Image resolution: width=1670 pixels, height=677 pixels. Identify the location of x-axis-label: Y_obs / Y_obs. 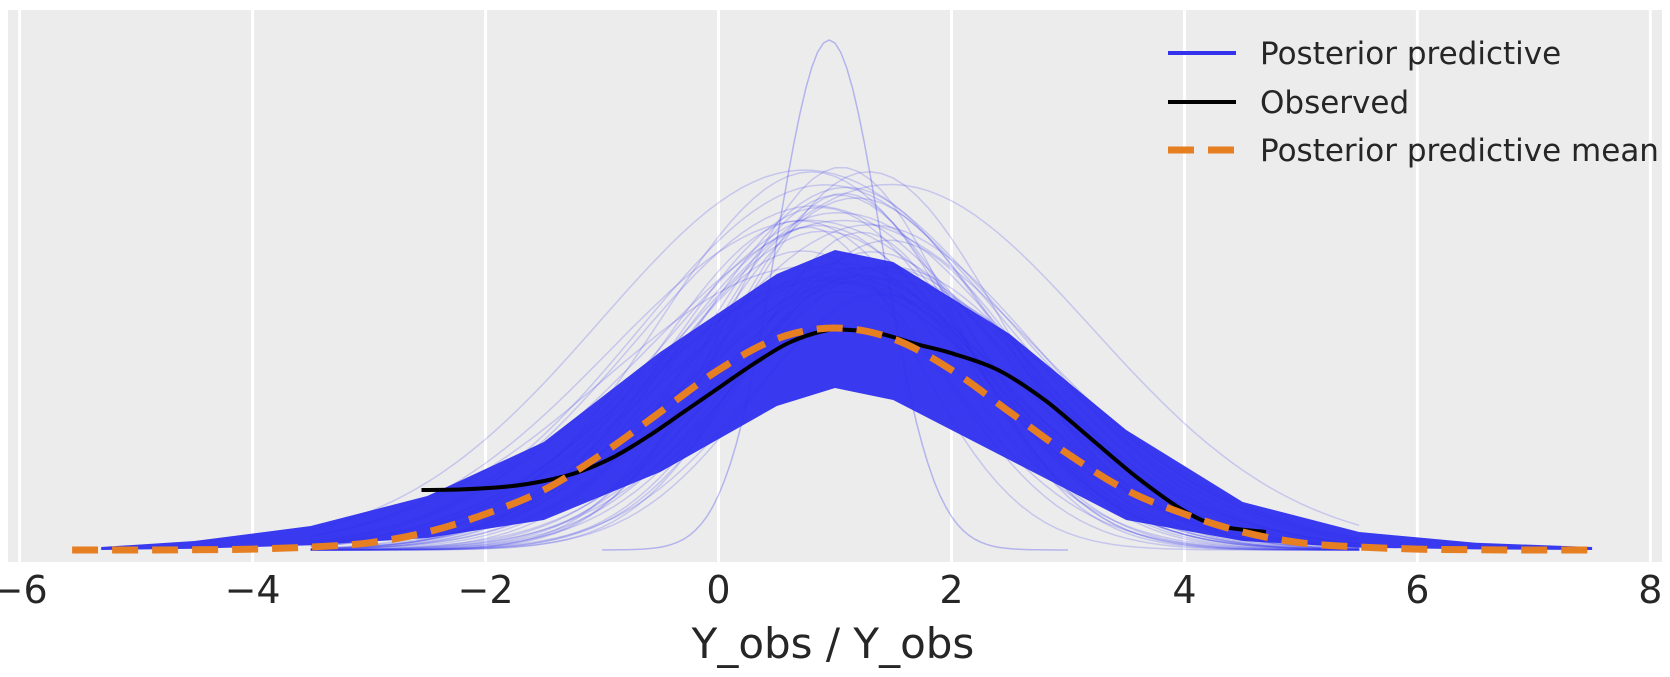
(833, 643).